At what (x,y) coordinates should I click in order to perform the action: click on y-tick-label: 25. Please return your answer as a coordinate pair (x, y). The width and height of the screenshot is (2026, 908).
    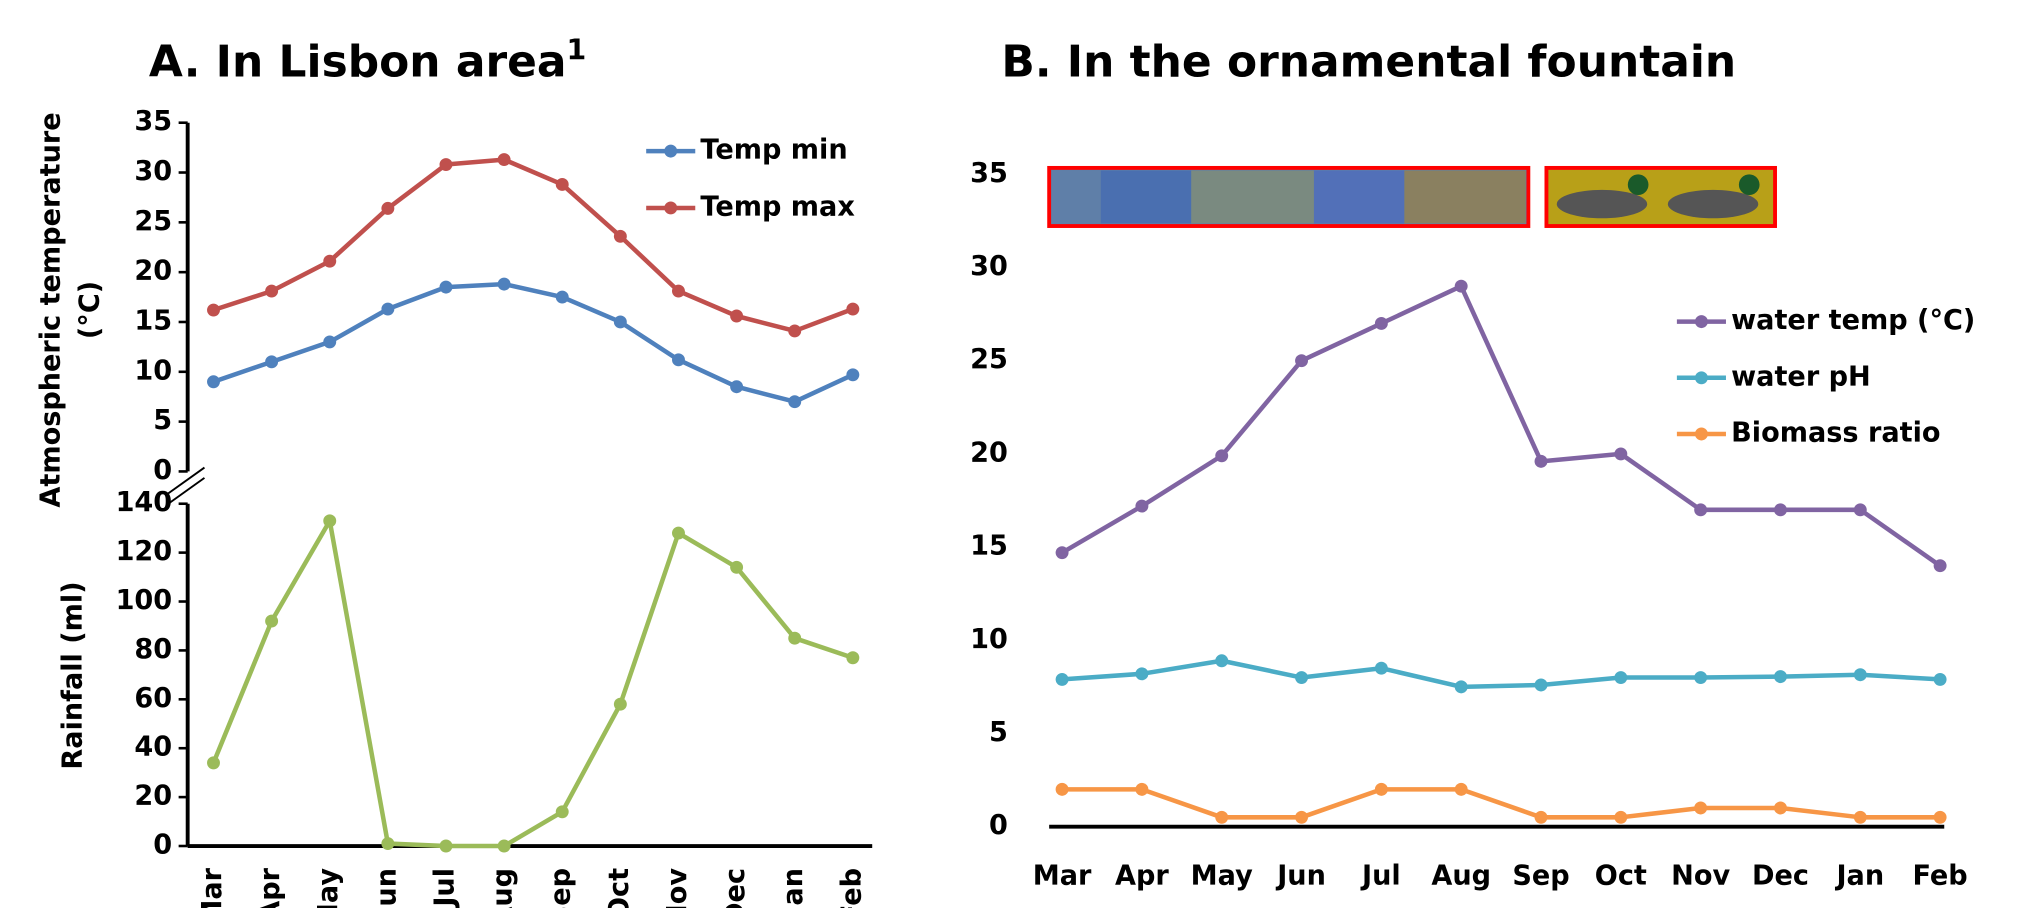
    Looking at the image, I should click on (153, 221).